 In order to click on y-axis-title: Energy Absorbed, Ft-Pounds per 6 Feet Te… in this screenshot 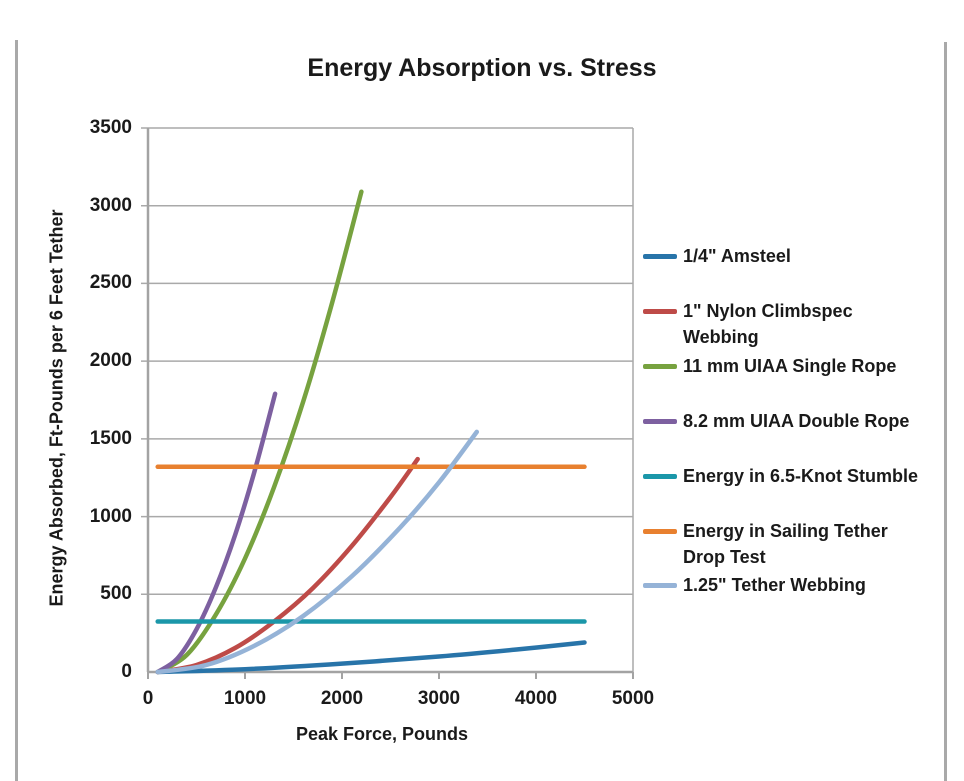, I will do `click(56, 408)`.